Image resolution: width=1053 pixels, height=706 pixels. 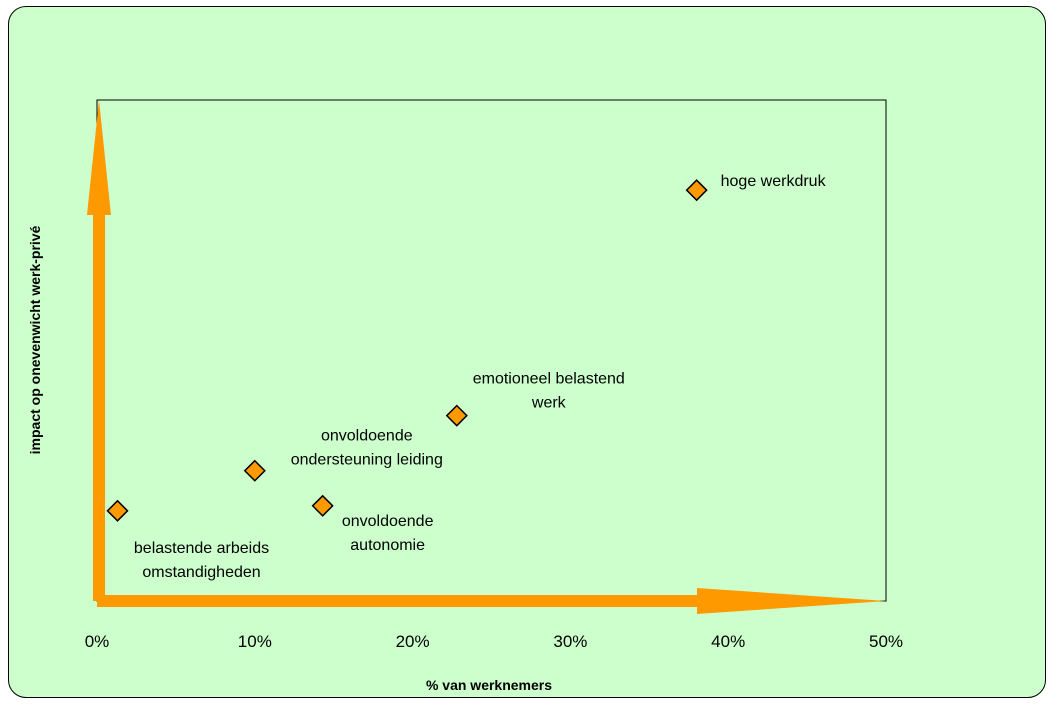 I want to click on data-label: emotioneel belastend, so click(x=549, y=379).